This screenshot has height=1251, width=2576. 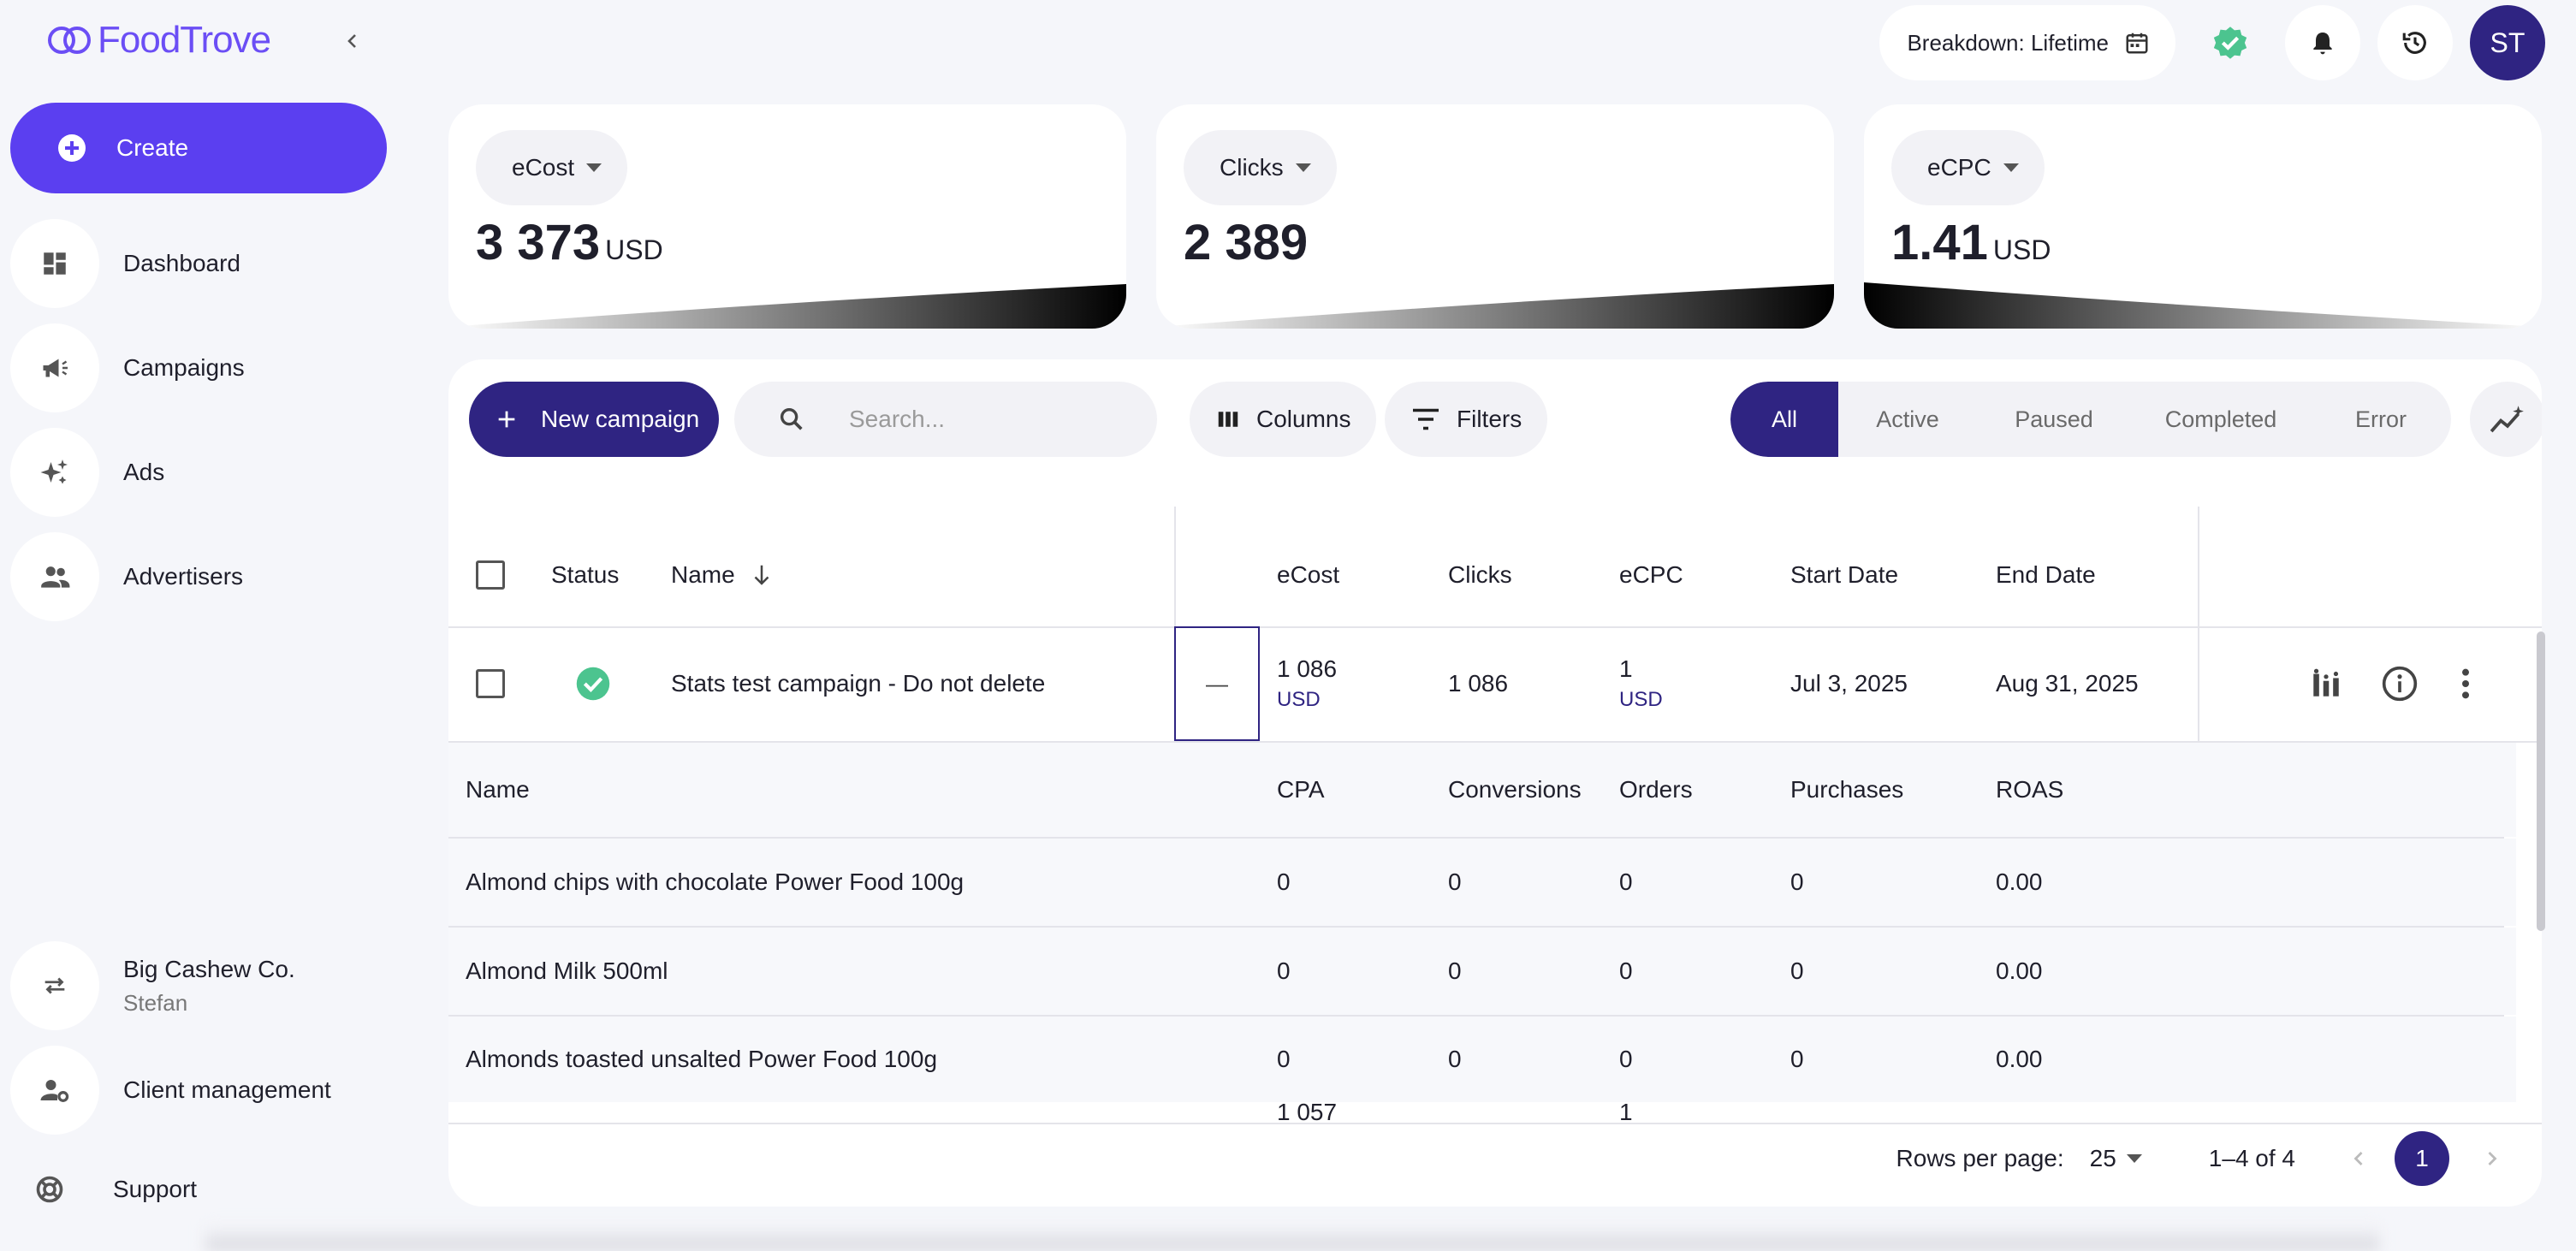 I want to click on kpi-value: 2 389, so click(x=1246, y=242).